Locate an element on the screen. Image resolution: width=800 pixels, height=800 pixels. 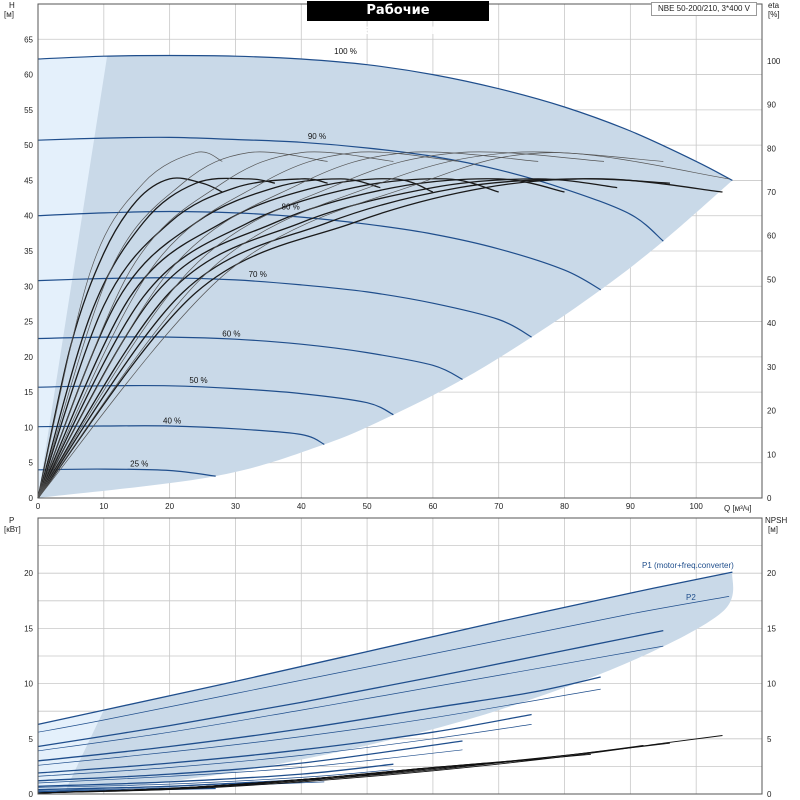
upper-eta-tick-label: 50 is located at coordinates (771, 279).